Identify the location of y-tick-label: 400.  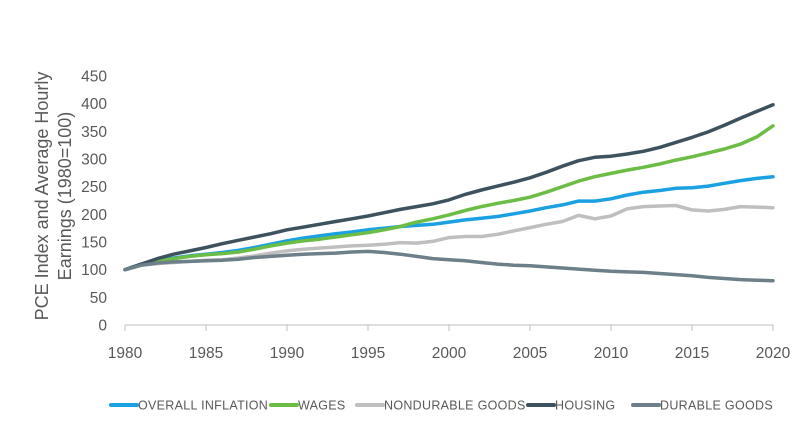
(94, 104).